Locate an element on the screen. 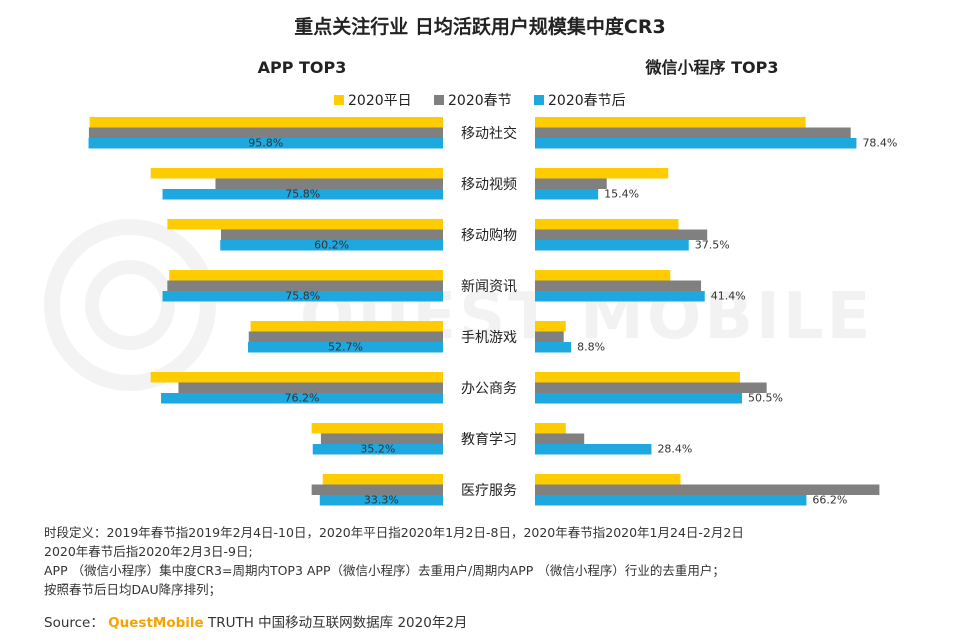 The image size is (960, 644). category-label: 移动视频 is located at coordinates (489, 185).